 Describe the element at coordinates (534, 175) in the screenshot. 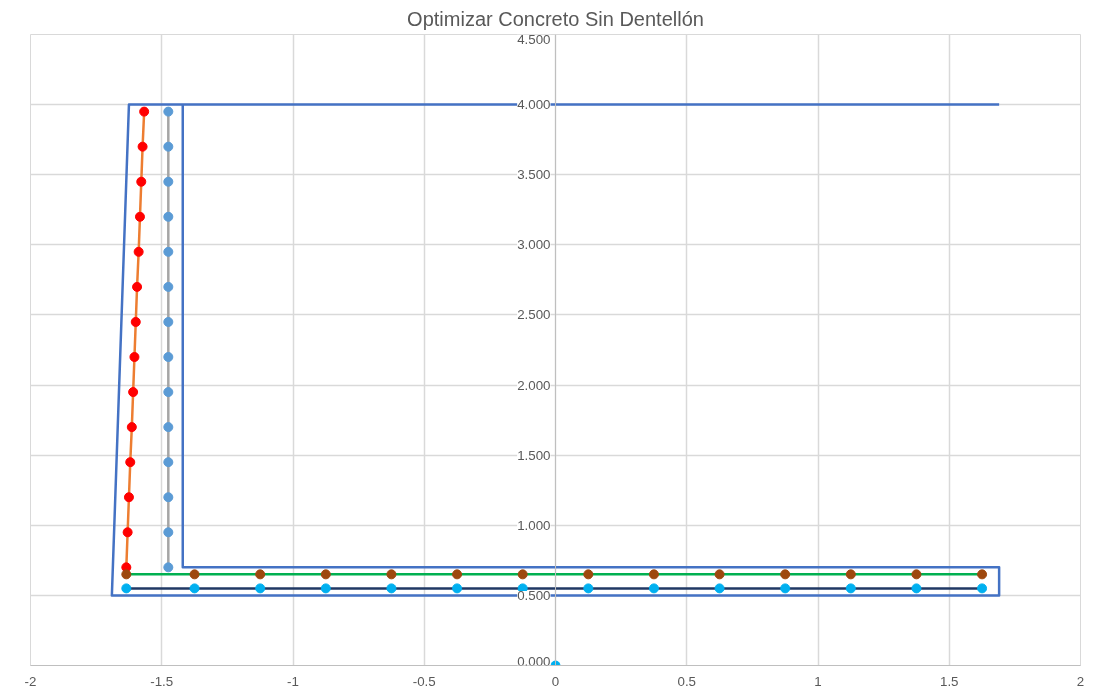

I see `y-tick-label: 3.500` at that location.